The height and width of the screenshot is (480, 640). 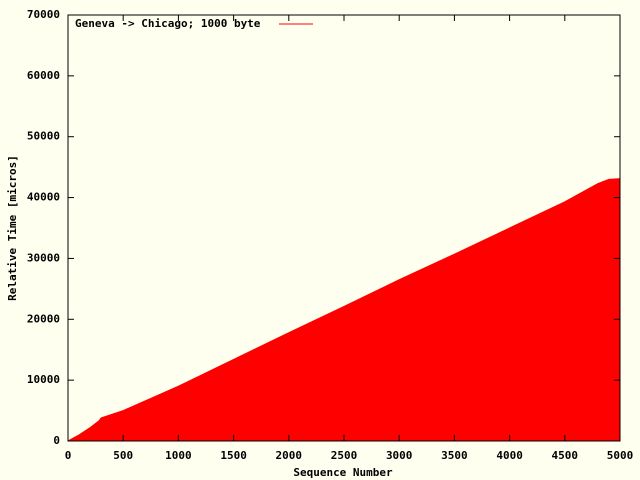 What do you see at coordinates (620, 455) in the screenshot?
I see `x-tick-label: 5000` at bounding box center [620, 455].